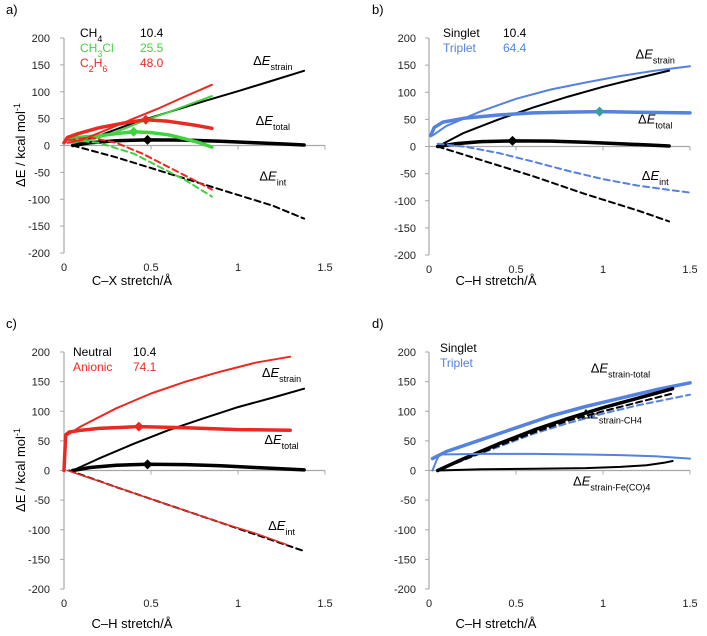 This screenshot has width=707, height=636. Describe the element at coordinates (188, 467) in the screenshot. I see `panel-c-series-neutral-total` at that location.